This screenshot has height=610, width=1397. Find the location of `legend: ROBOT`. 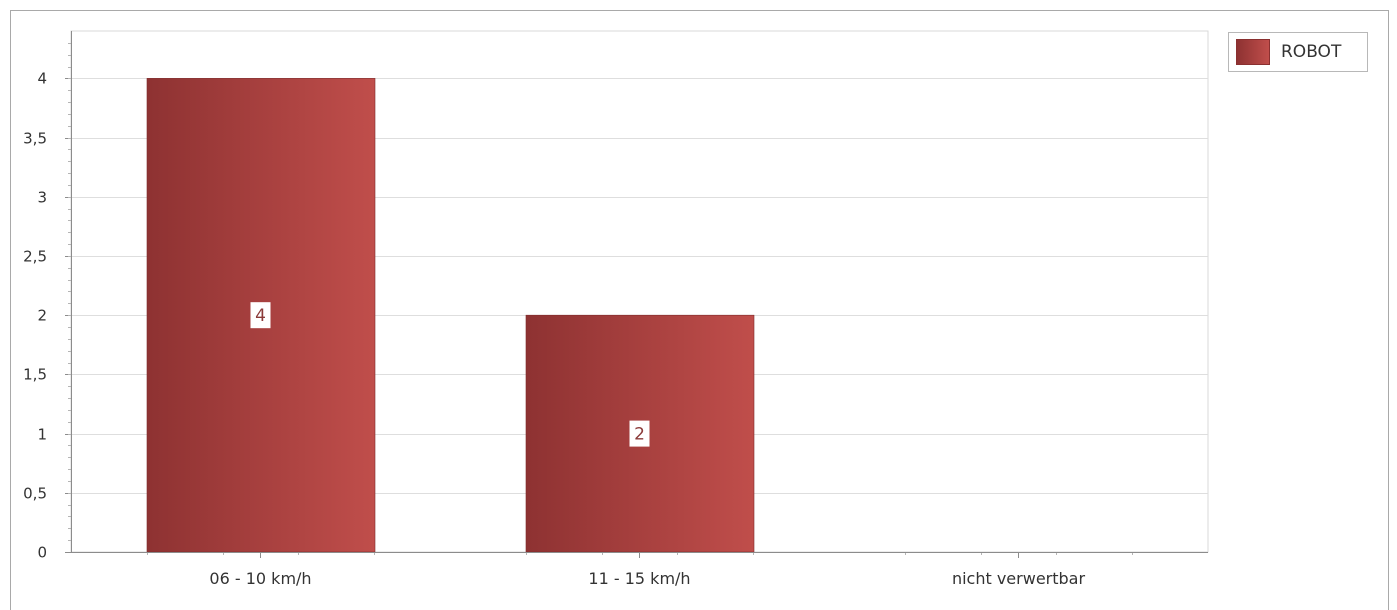

legend: ROBOT is located at coordinates (1298, 52).